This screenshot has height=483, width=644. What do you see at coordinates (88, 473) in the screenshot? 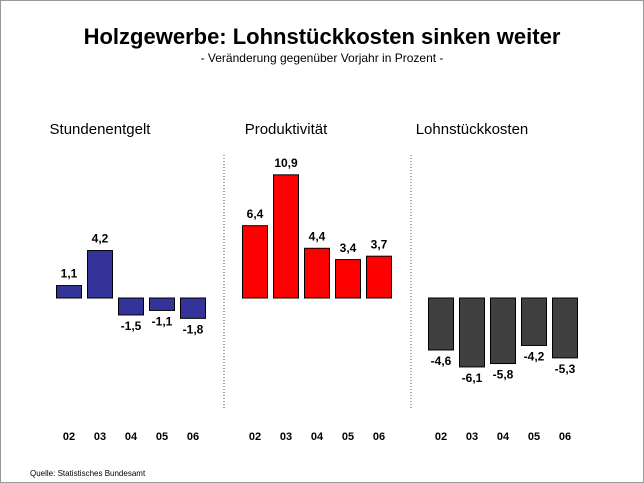
I see `source: Quelle: Statistisches Bundesamt` at bounding box center [88, 473].